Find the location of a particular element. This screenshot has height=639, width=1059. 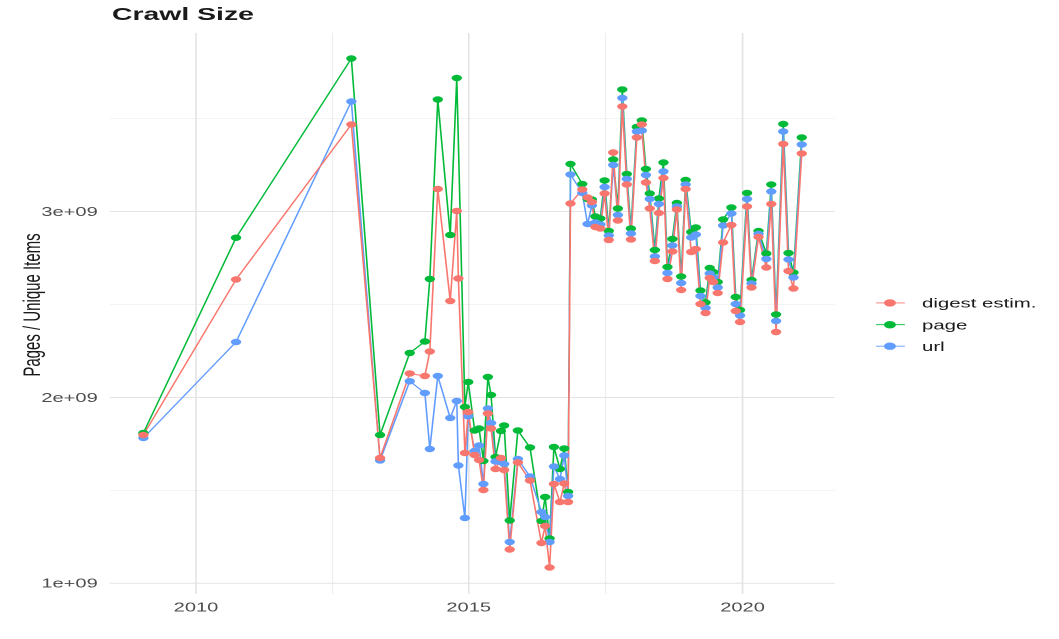

svg-text: page is located at coordinates (944, 325).